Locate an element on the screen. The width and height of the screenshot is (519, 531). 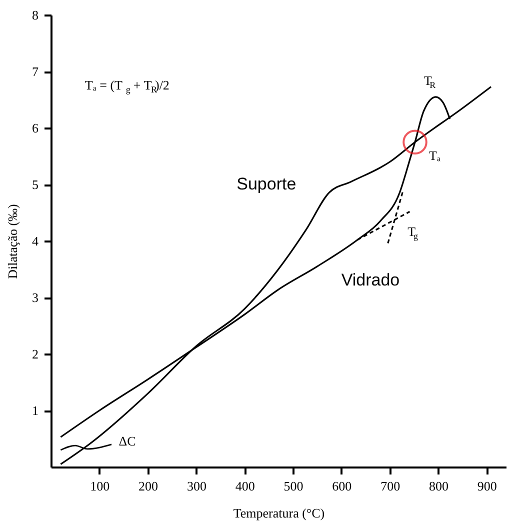
x-tick-label: 100 is located at coordinates (100, 486).